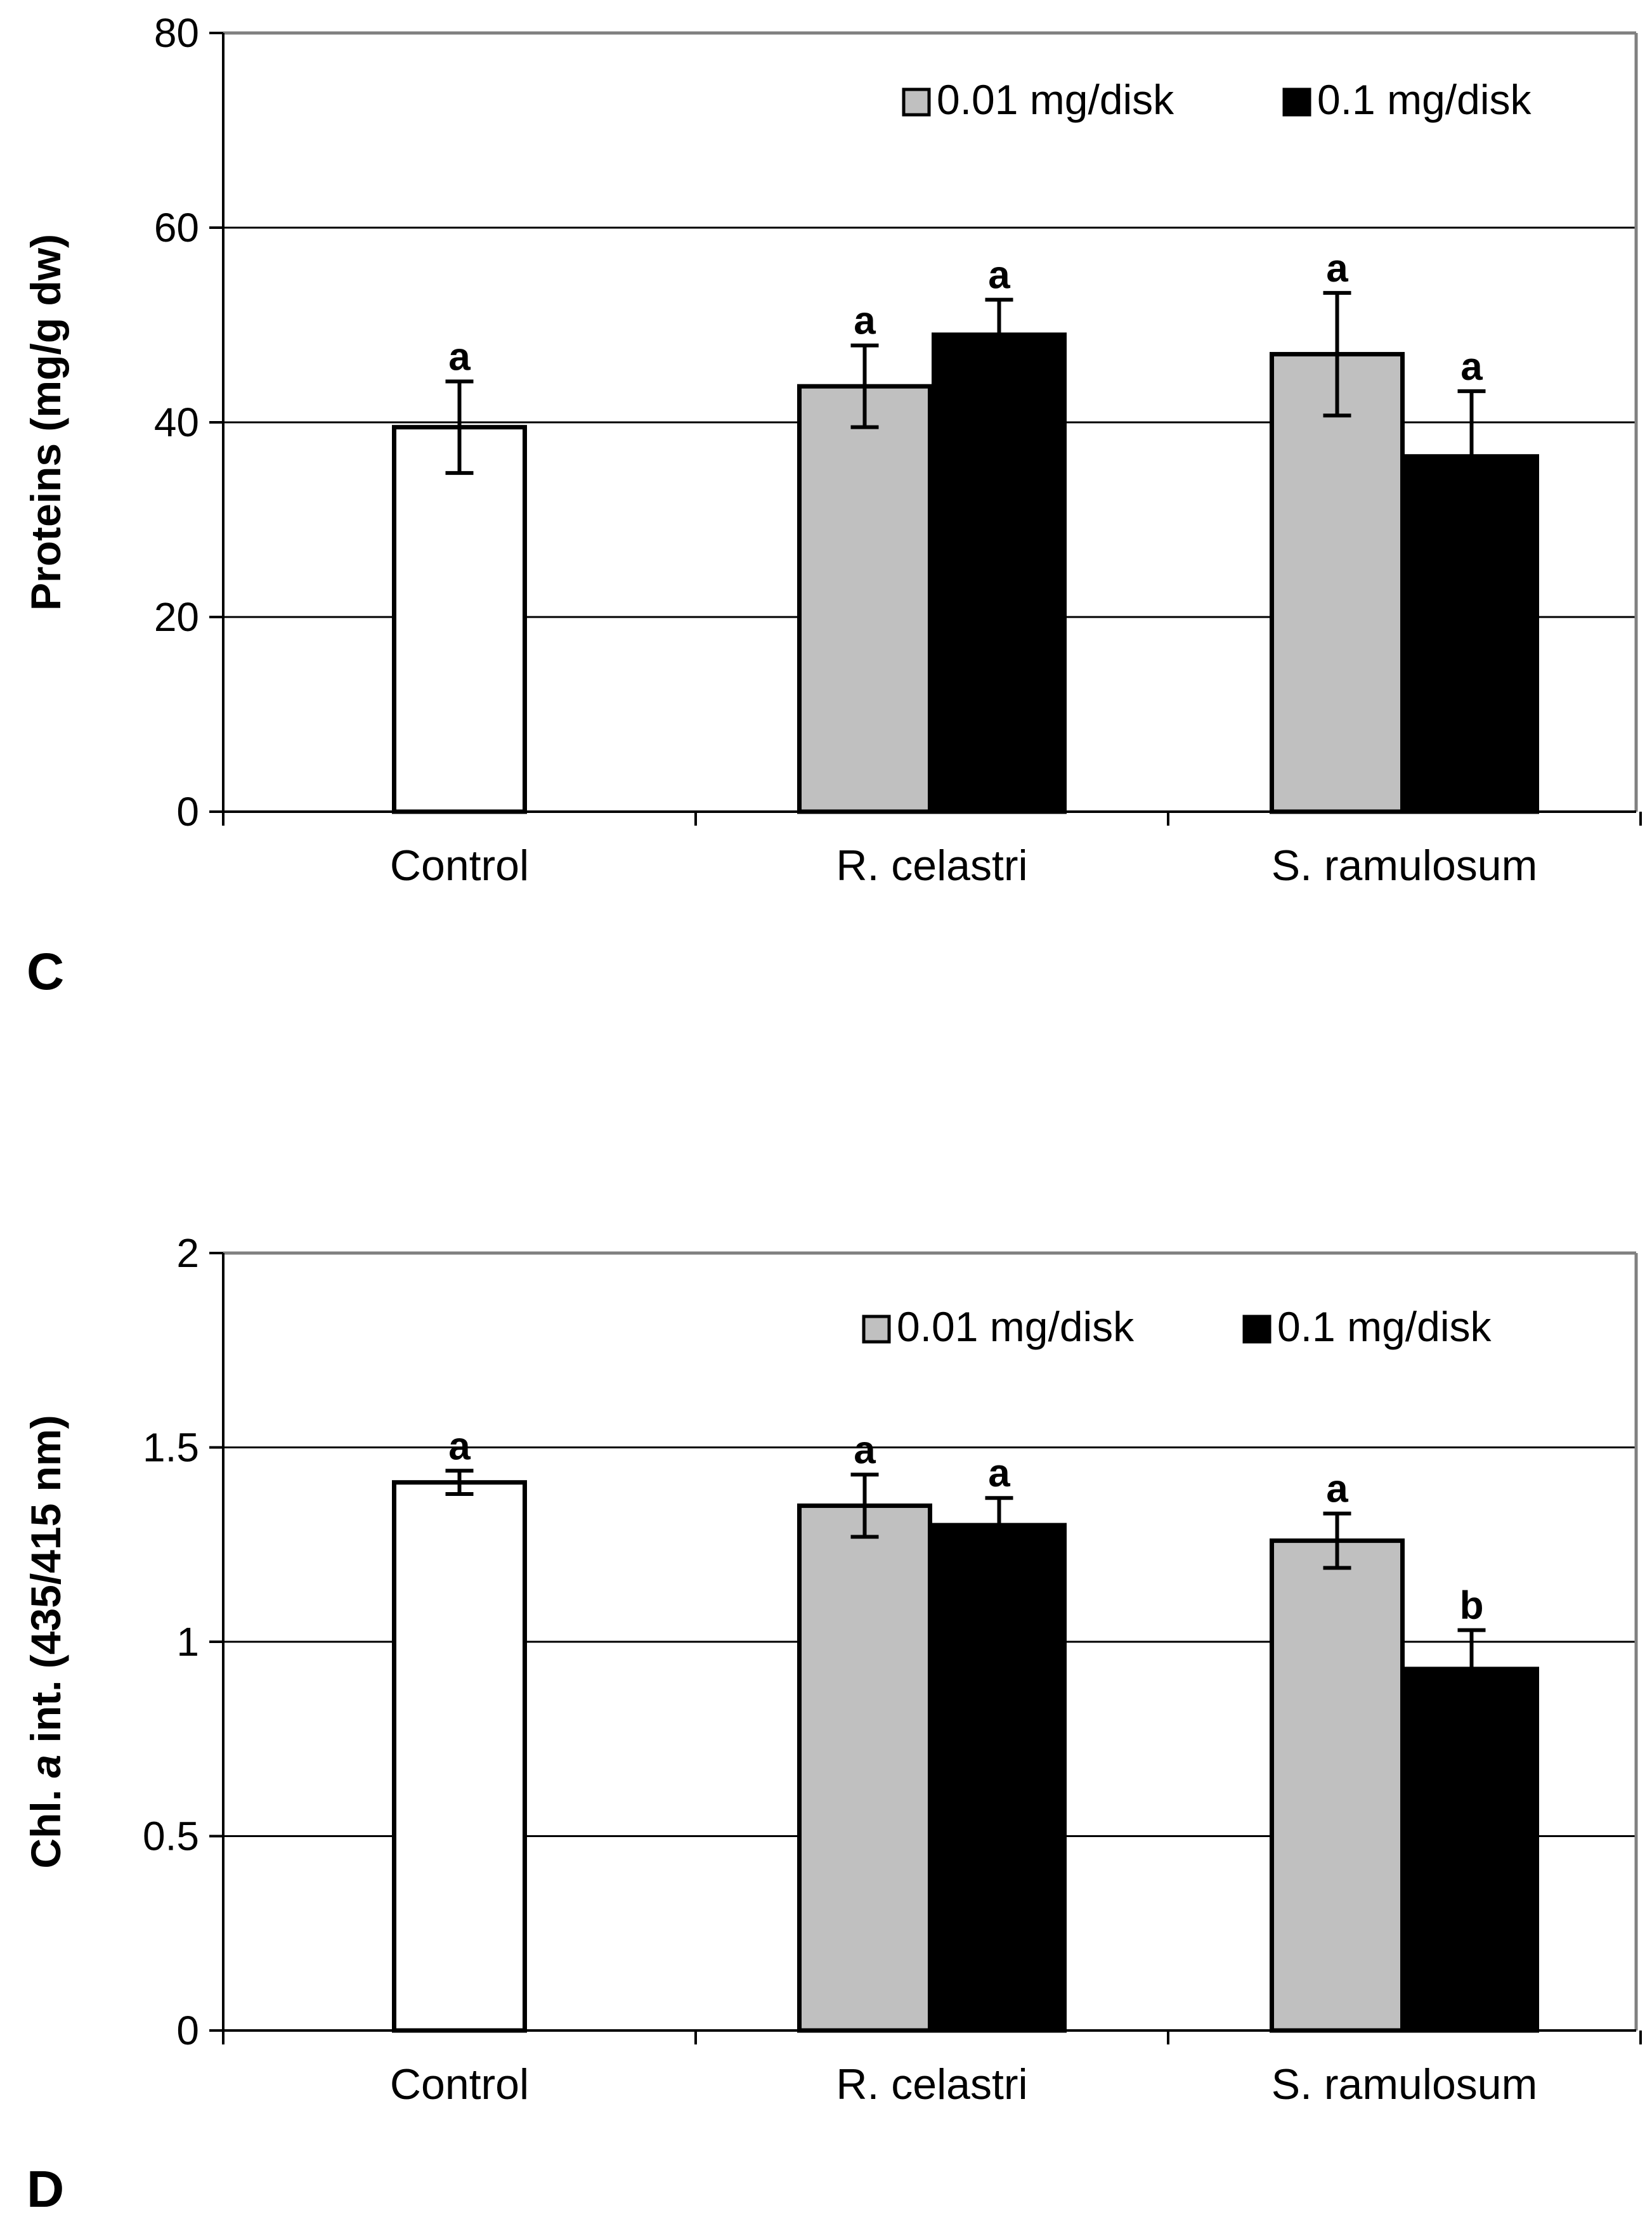 The width and height of the screenshot is (1652, 2222). Describe the element at coordinates (45, 972) in the screenshot. I see `panel-label: C` at that location.